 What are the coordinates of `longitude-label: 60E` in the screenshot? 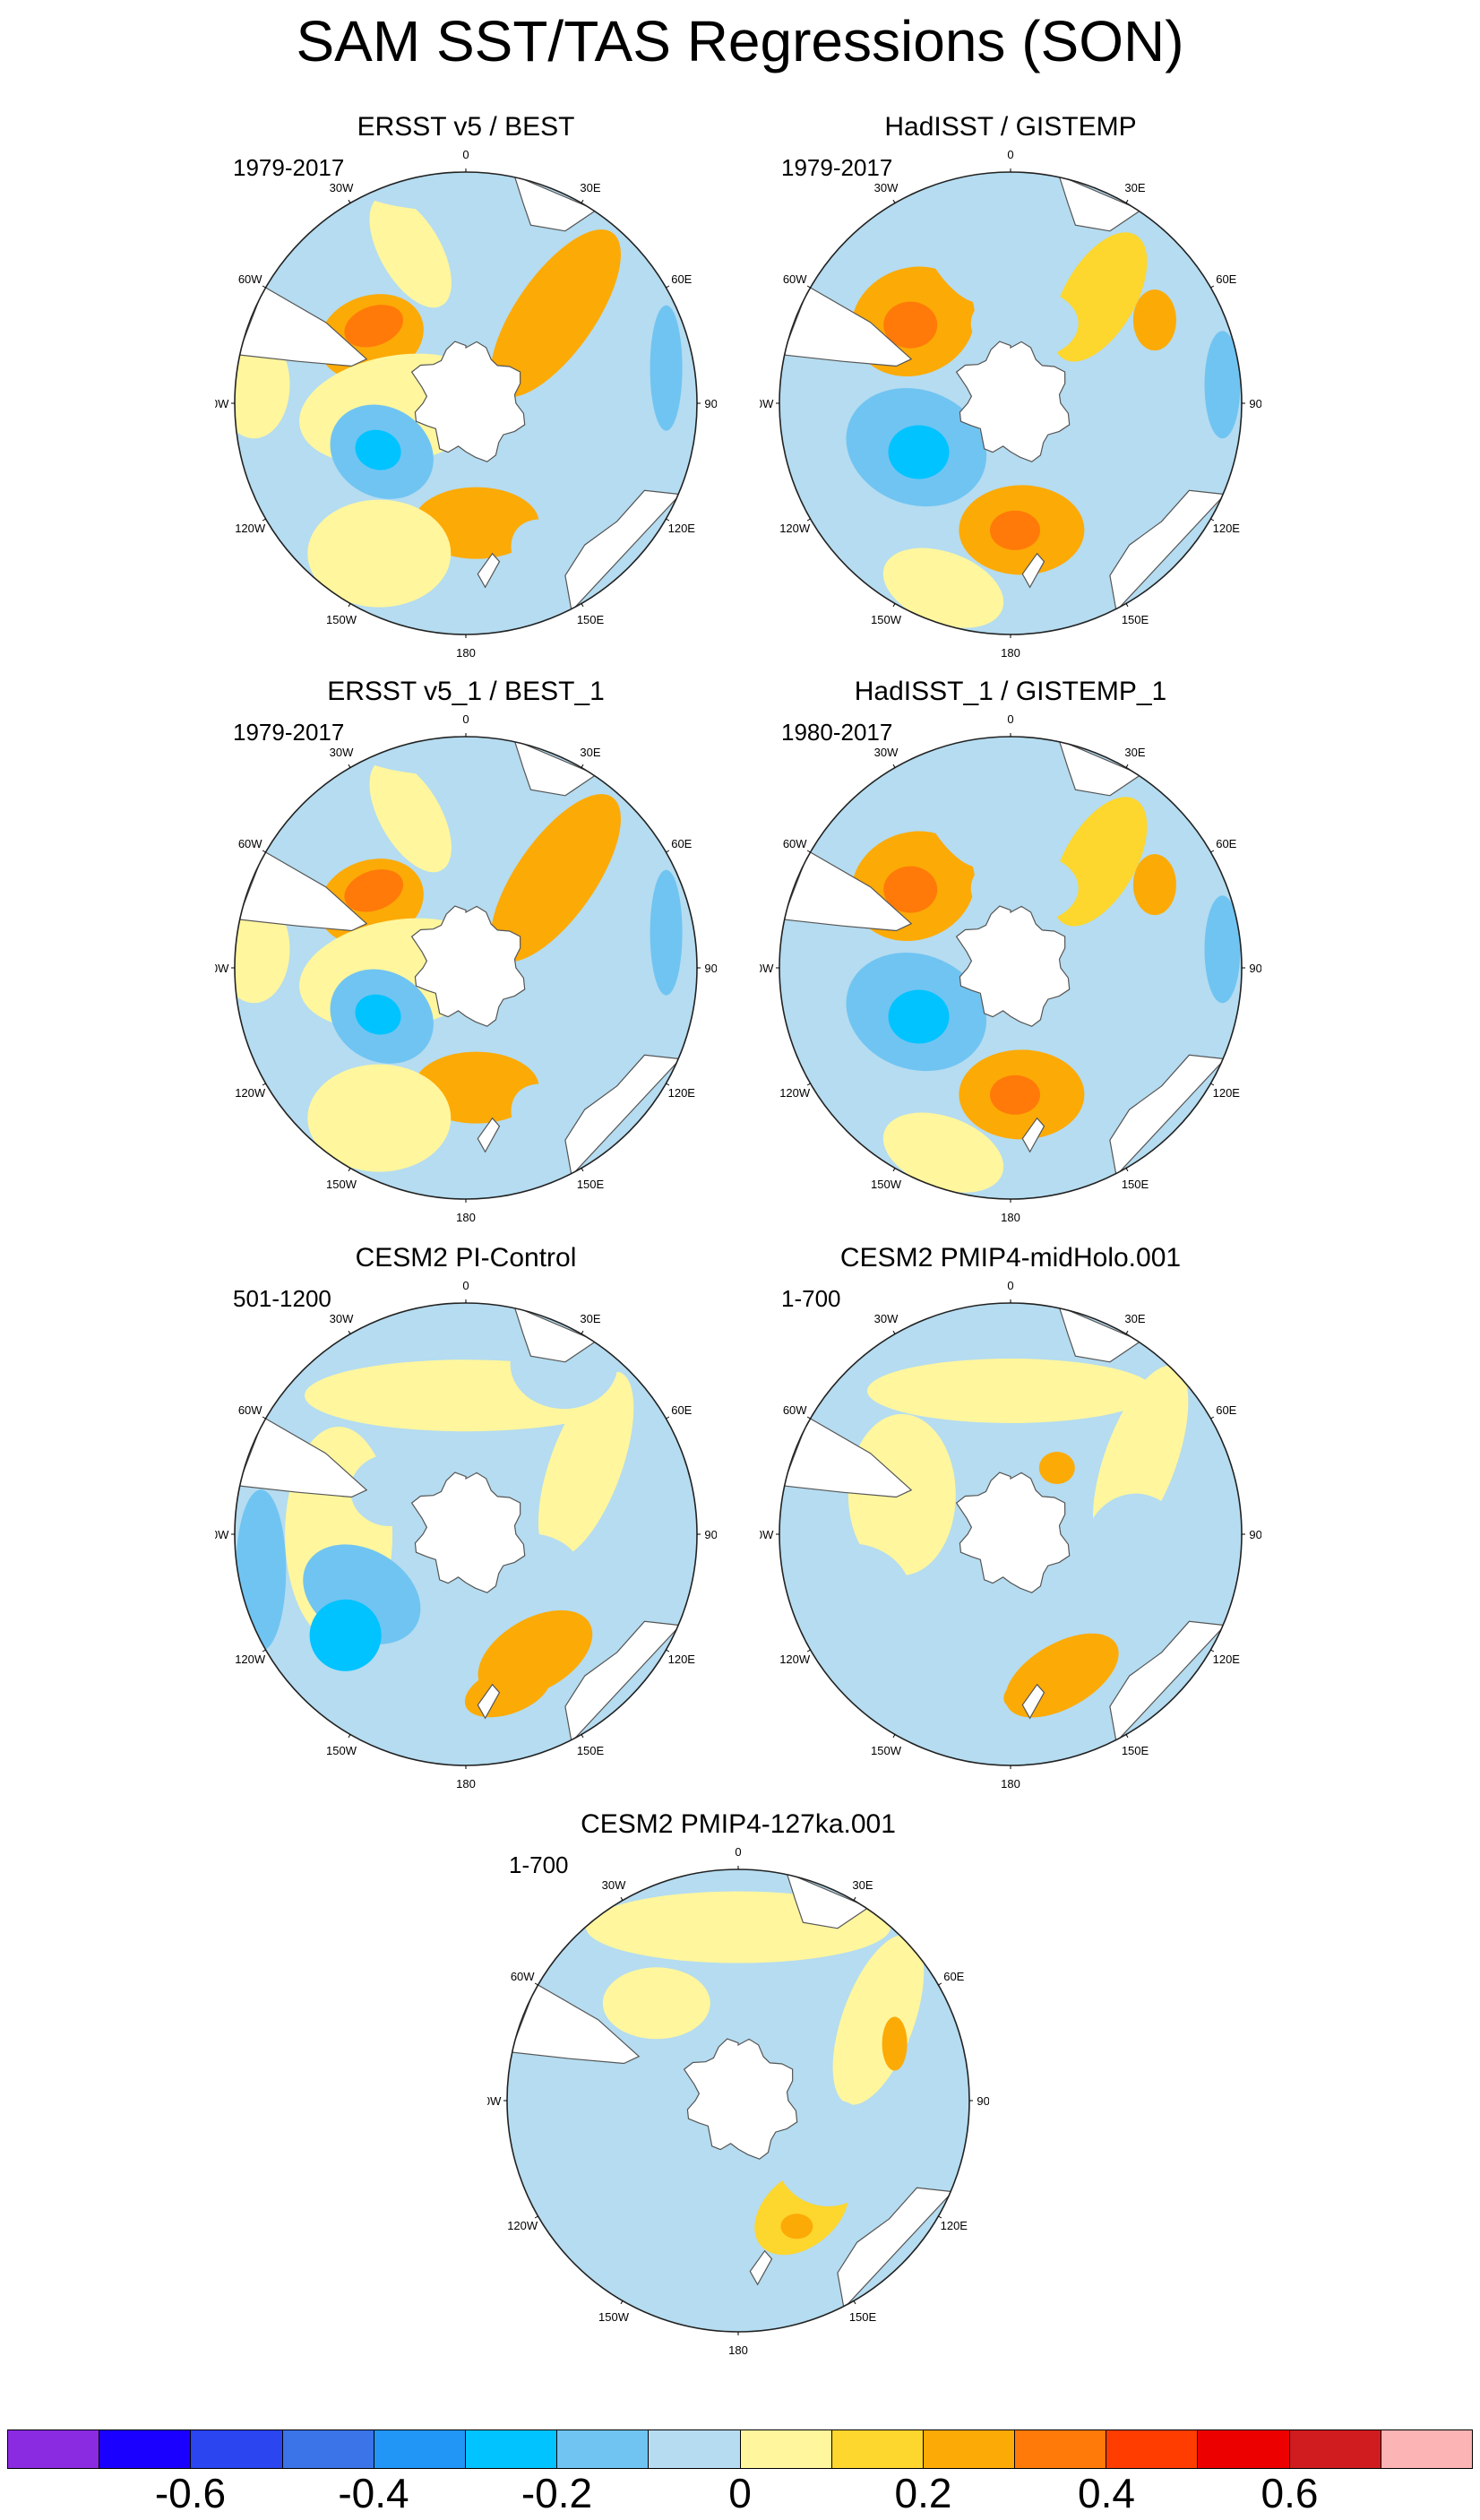 It's located at (1226, 1410).